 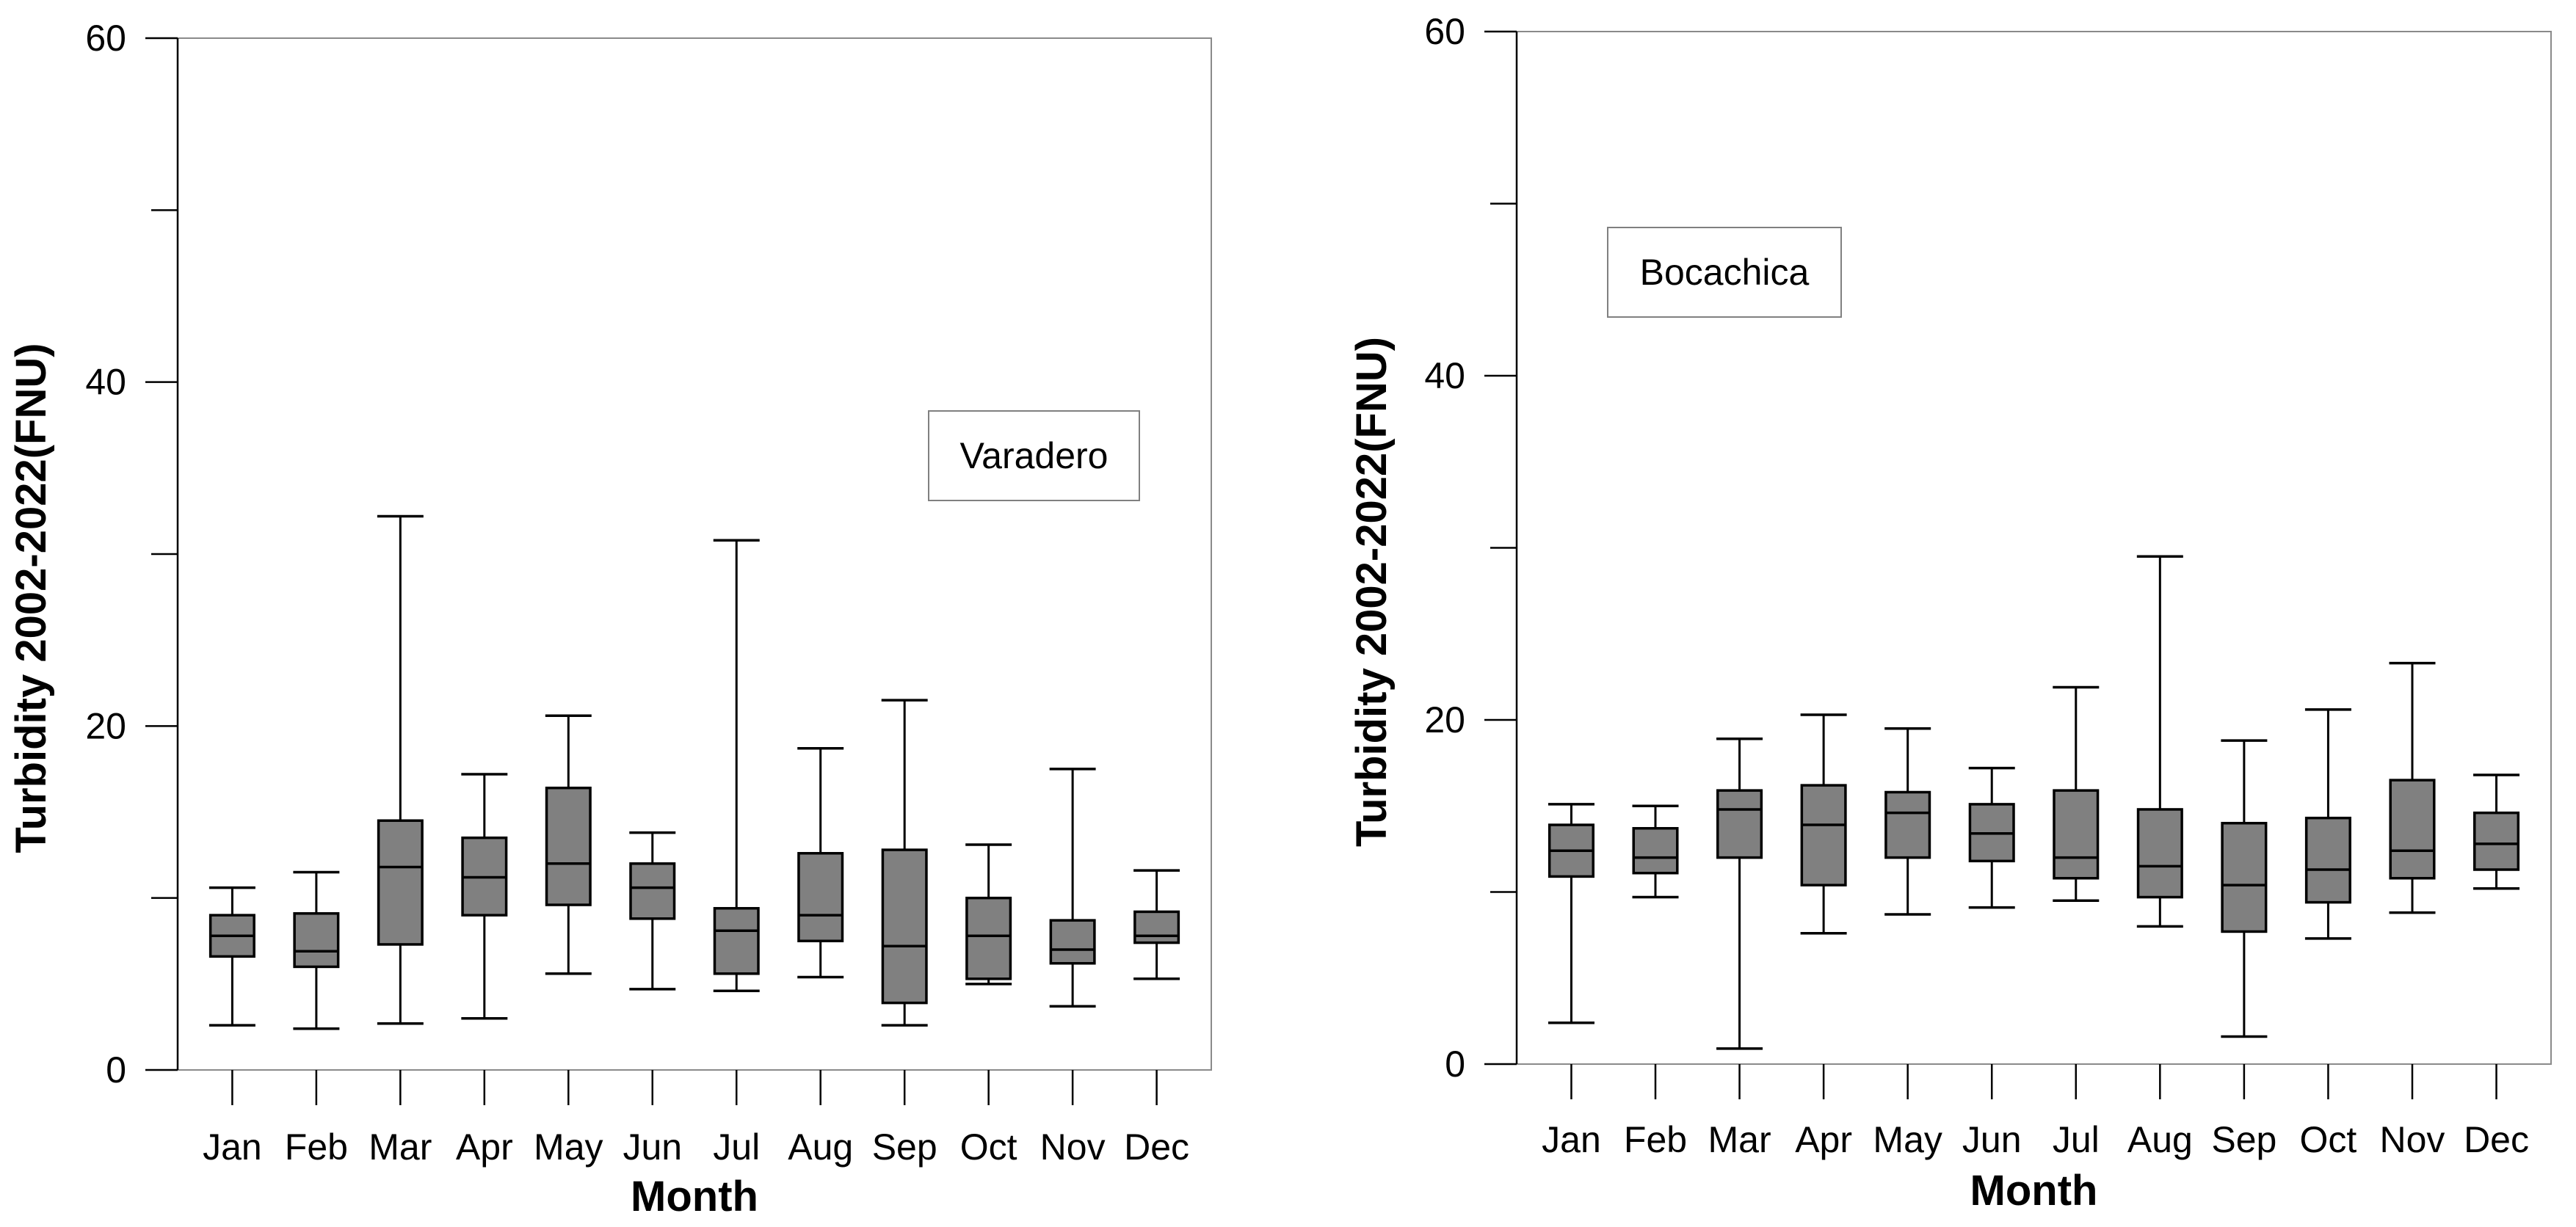 I want to click on station-label-text: Varadero, so click(x=1034, y=455).